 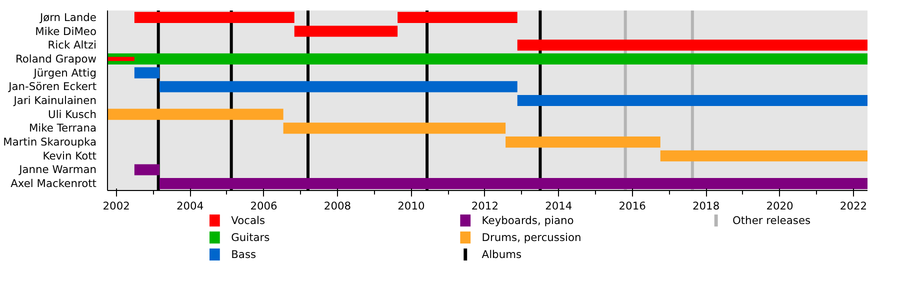 I want to click on y-tick-label: Jan-Sören Eckert, so click(x=52, y=87).